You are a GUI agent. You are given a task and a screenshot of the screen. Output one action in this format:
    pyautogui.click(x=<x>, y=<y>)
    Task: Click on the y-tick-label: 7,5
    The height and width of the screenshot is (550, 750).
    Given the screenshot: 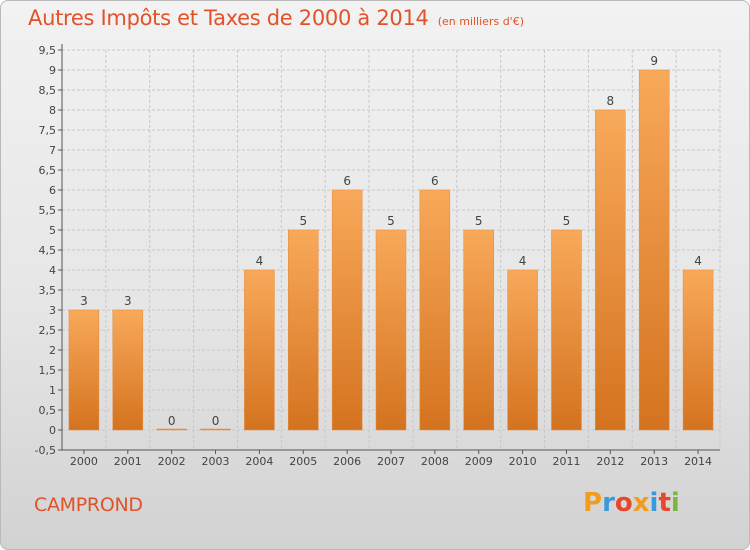 What is the action you would take?
    pyautogui.click(x=48, y=130)
    